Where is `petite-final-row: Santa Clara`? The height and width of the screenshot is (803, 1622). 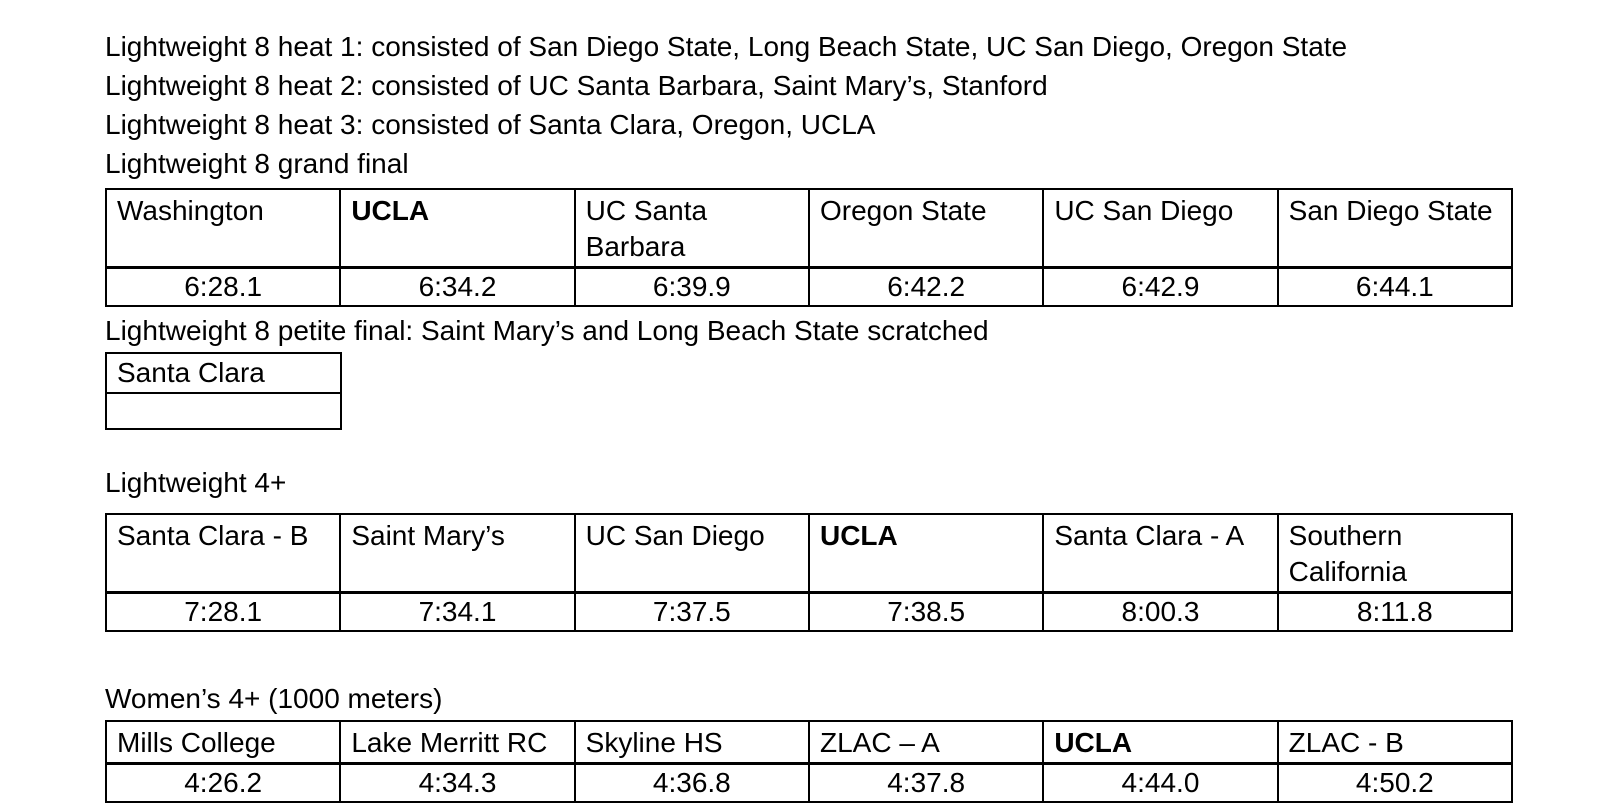 petite-final-row: Santa Clara is located at coordinates (223, 373).